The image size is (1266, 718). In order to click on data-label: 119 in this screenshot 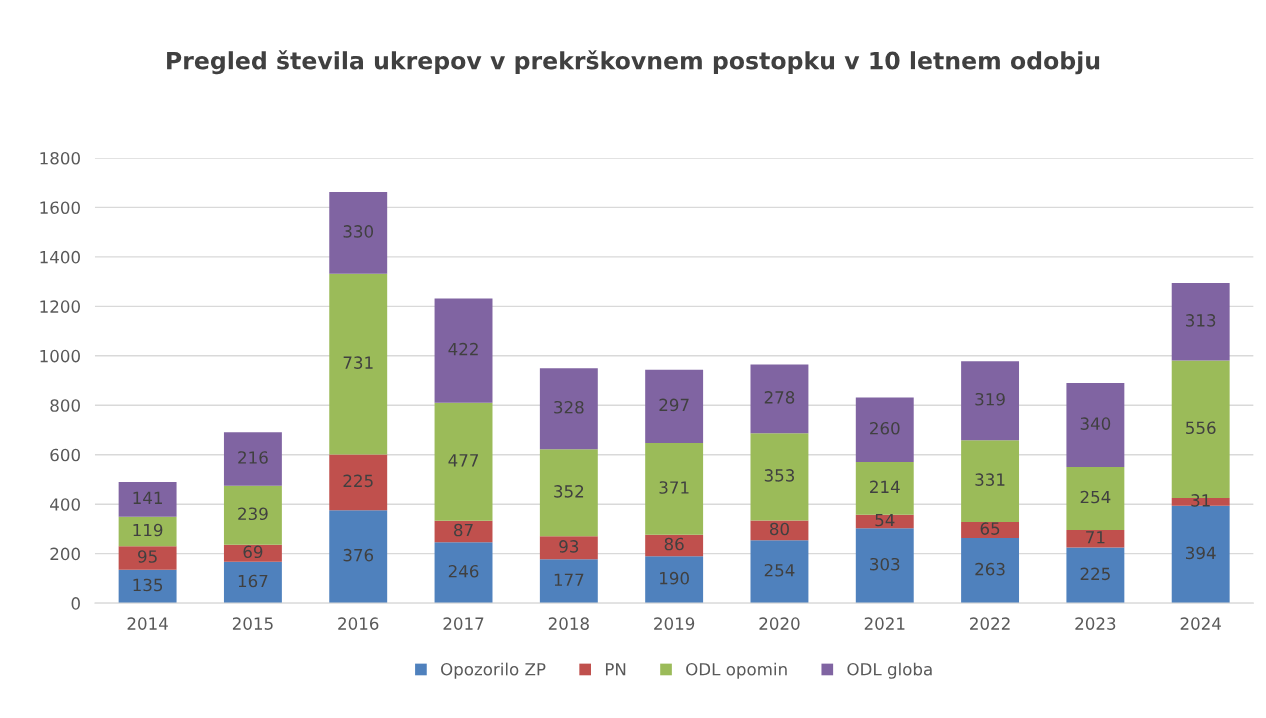, I will do `click(148, 530)`.